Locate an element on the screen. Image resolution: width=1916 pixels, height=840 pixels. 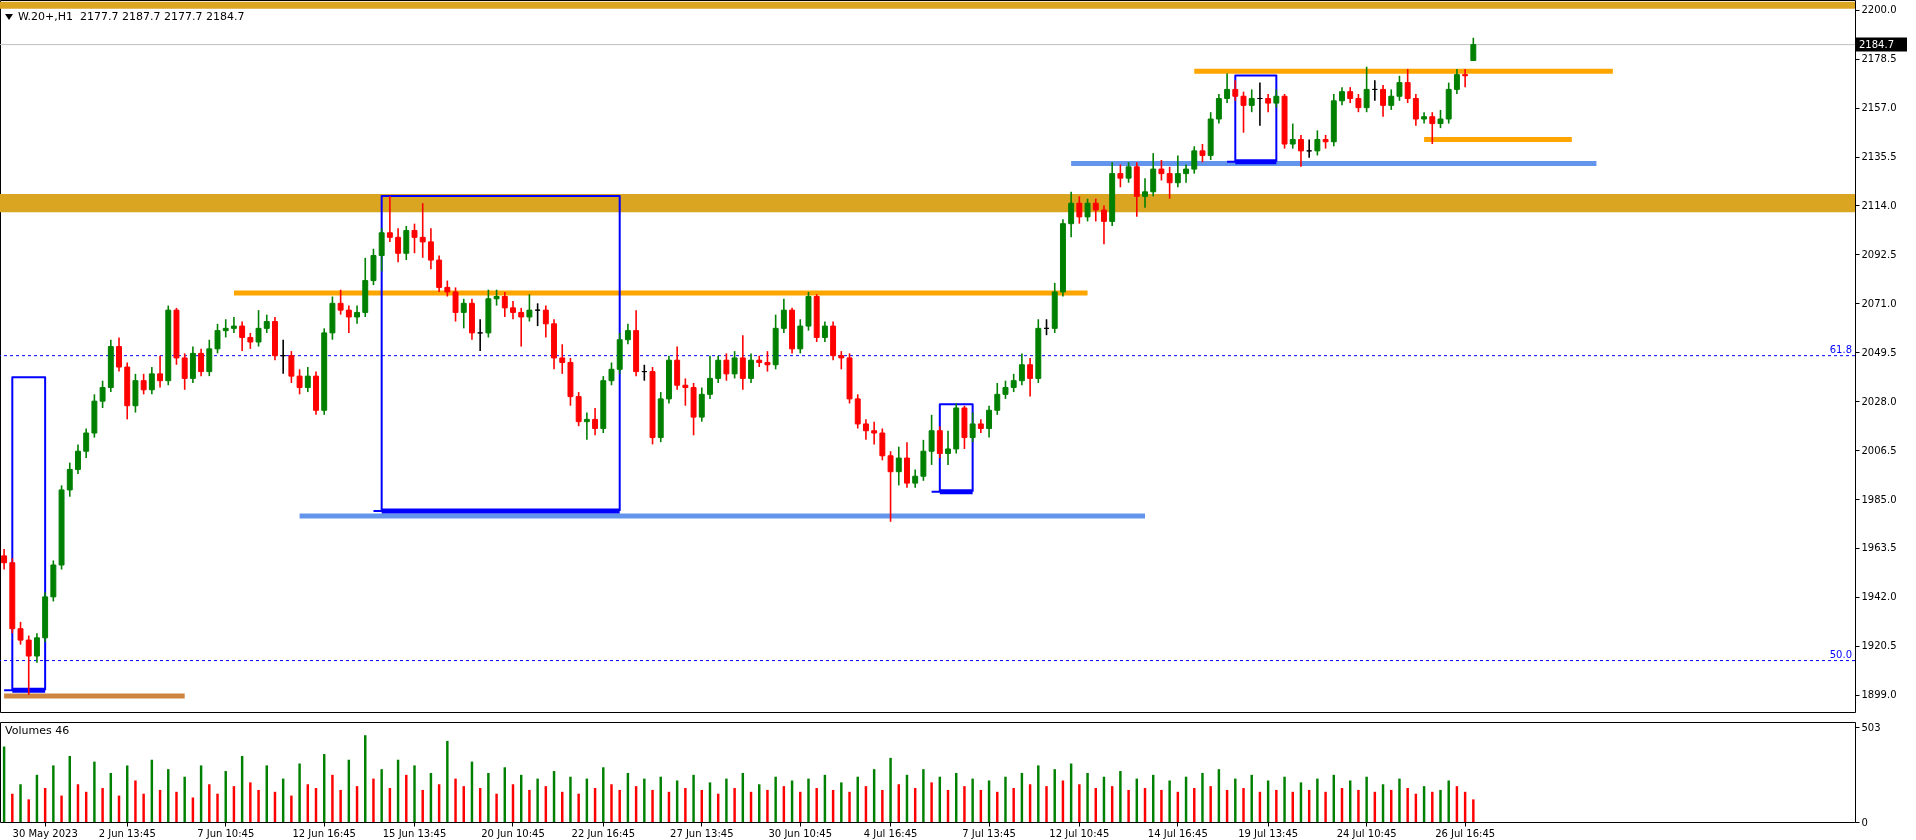
x-tick-label: 2 Jun 13:45 is located at coordinates (127, 833).